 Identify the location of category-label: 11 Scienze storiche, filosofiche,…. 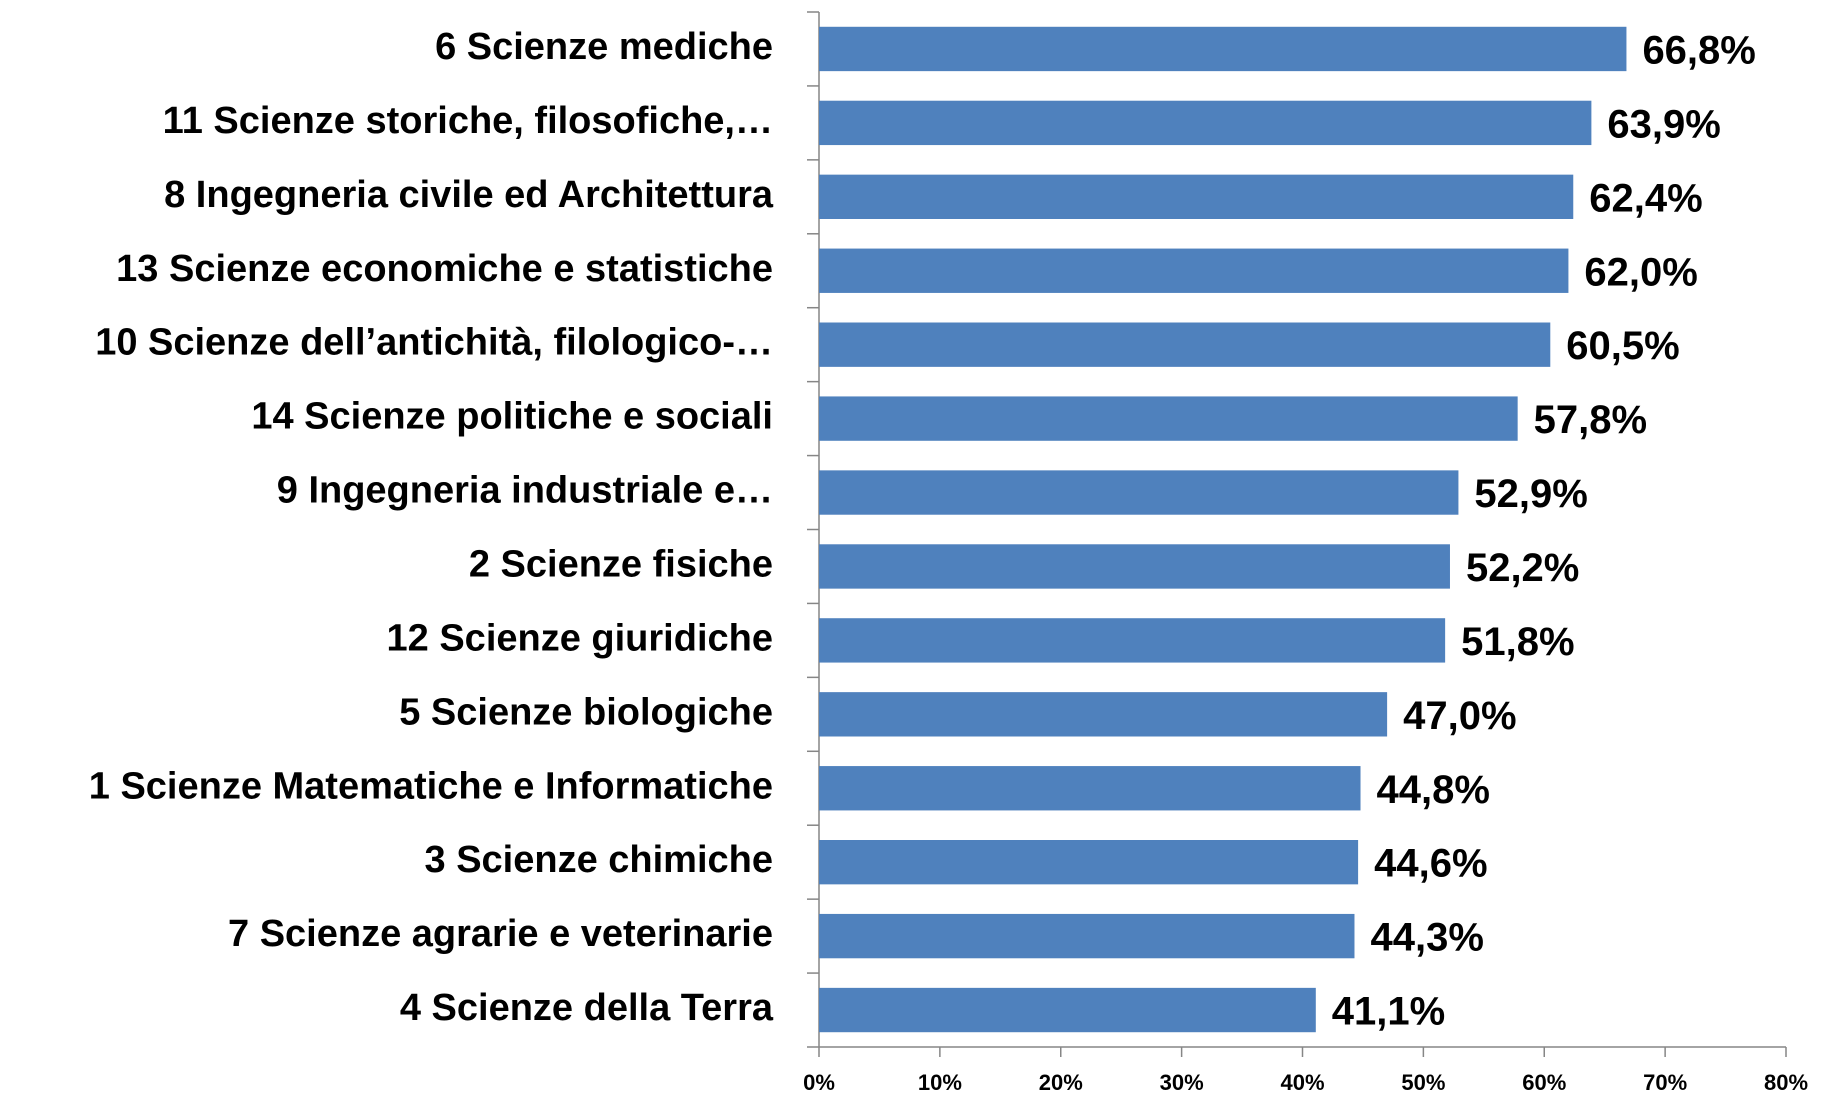
(468, 121).